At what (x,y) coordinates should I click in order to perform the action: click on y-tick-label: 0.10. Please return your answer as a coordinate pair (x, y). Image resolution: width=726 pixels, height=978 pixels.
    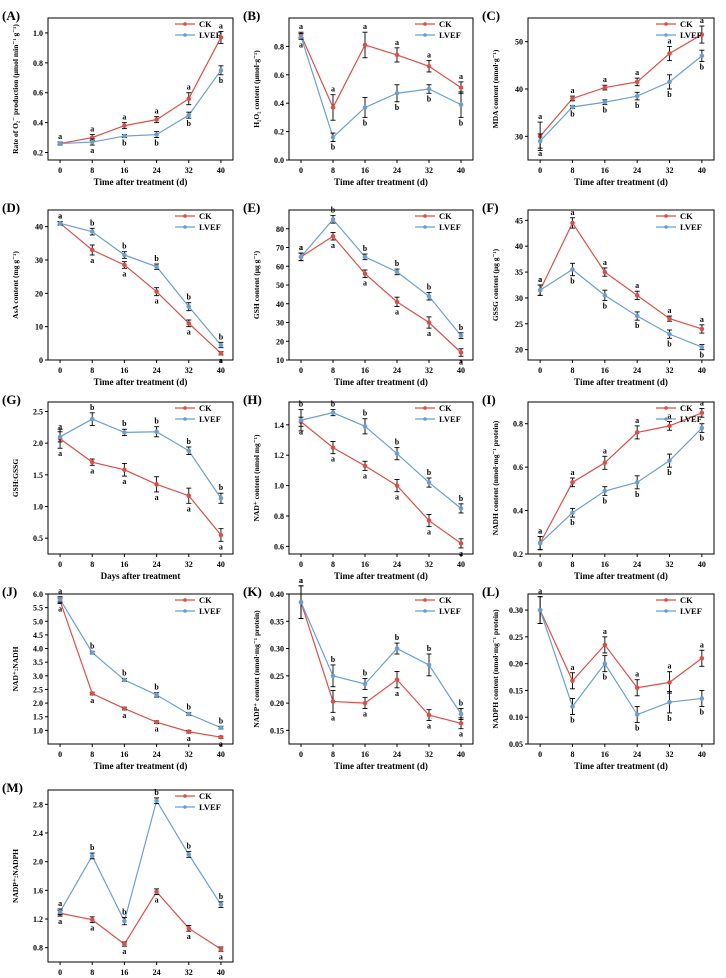
    Looking at the image, I should click on (516, 717).